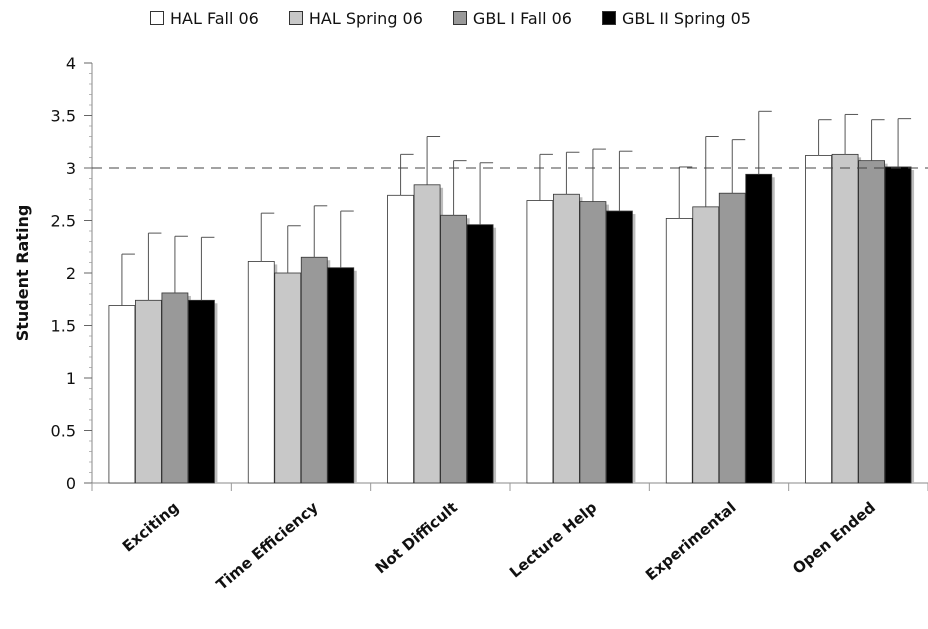 Image resolution: width=928 pixels, height=629 pixels. I want to click on y-tick-label: 1.5, so click(63, 326).